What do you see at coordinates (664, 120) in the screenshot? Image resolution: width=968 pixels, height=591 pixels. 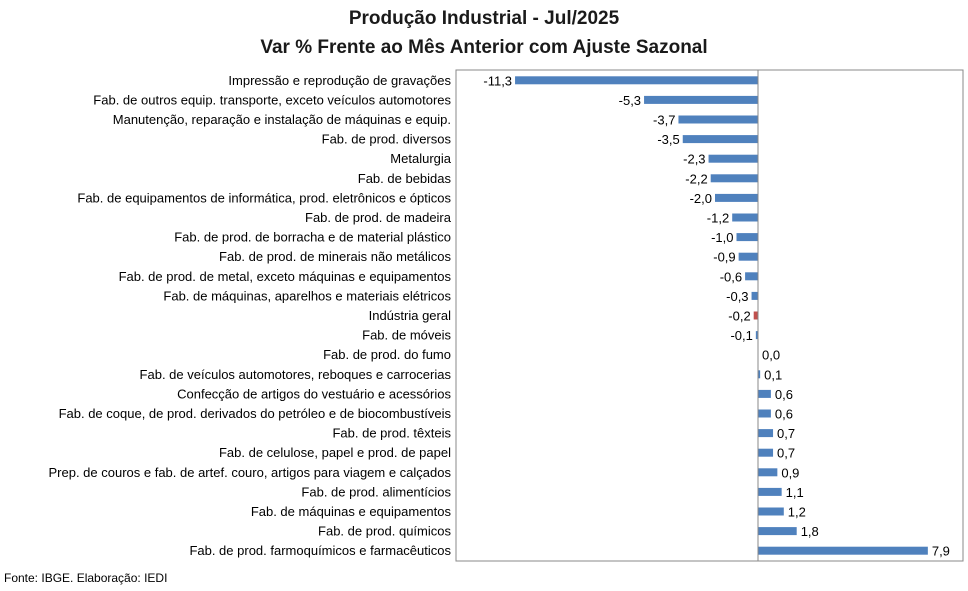 I see `data-label: -3,7` at bounding box center [664, 120].